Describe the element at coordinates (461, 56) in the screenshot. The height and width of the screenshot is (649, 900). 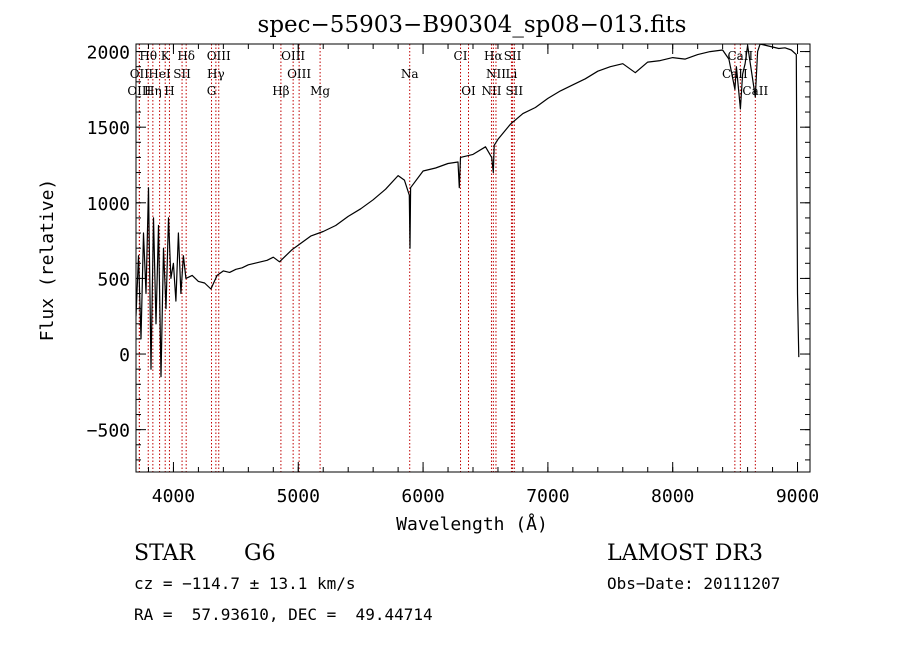
I see `line-label: CI` at that location.